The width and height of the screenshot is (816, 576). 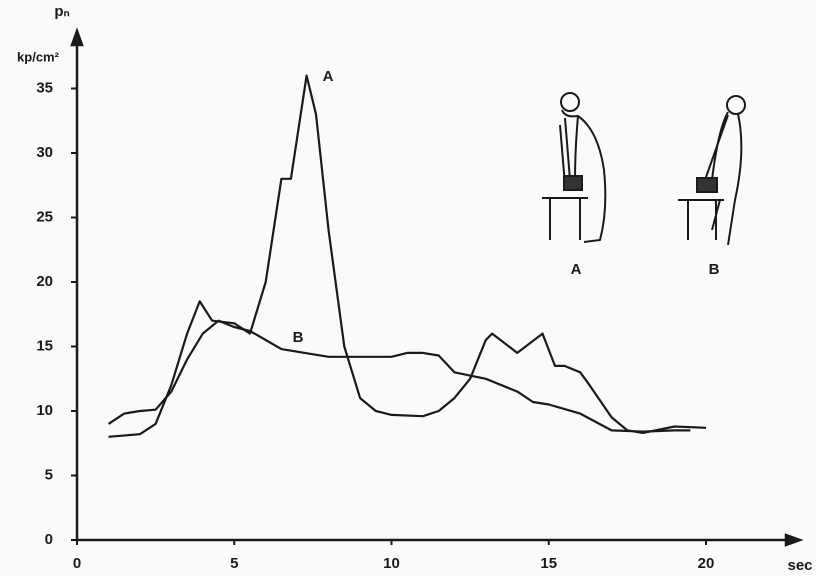 I want to click on y-arrow, so click(x=77, y=37).